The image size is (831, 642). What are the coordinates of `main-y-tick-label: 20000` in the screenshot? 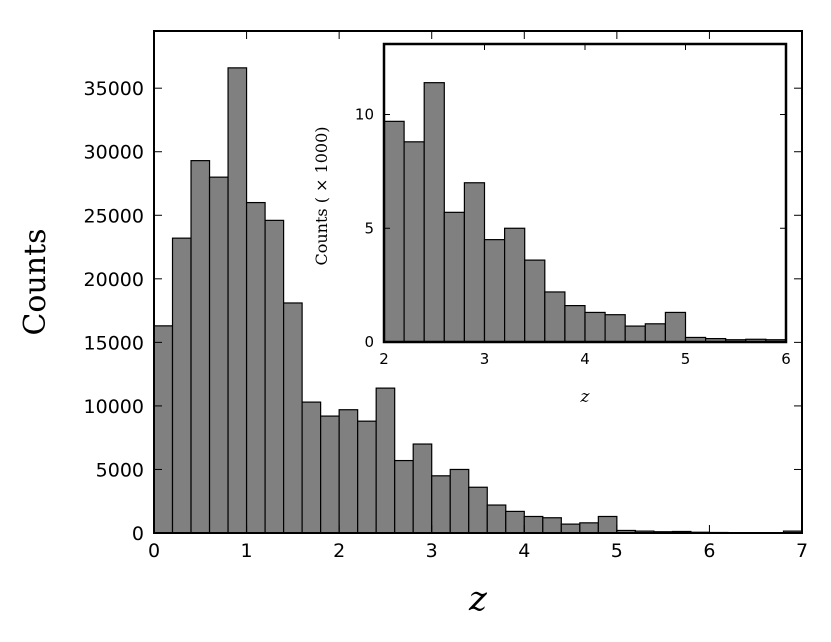 It's located at (114, 280).